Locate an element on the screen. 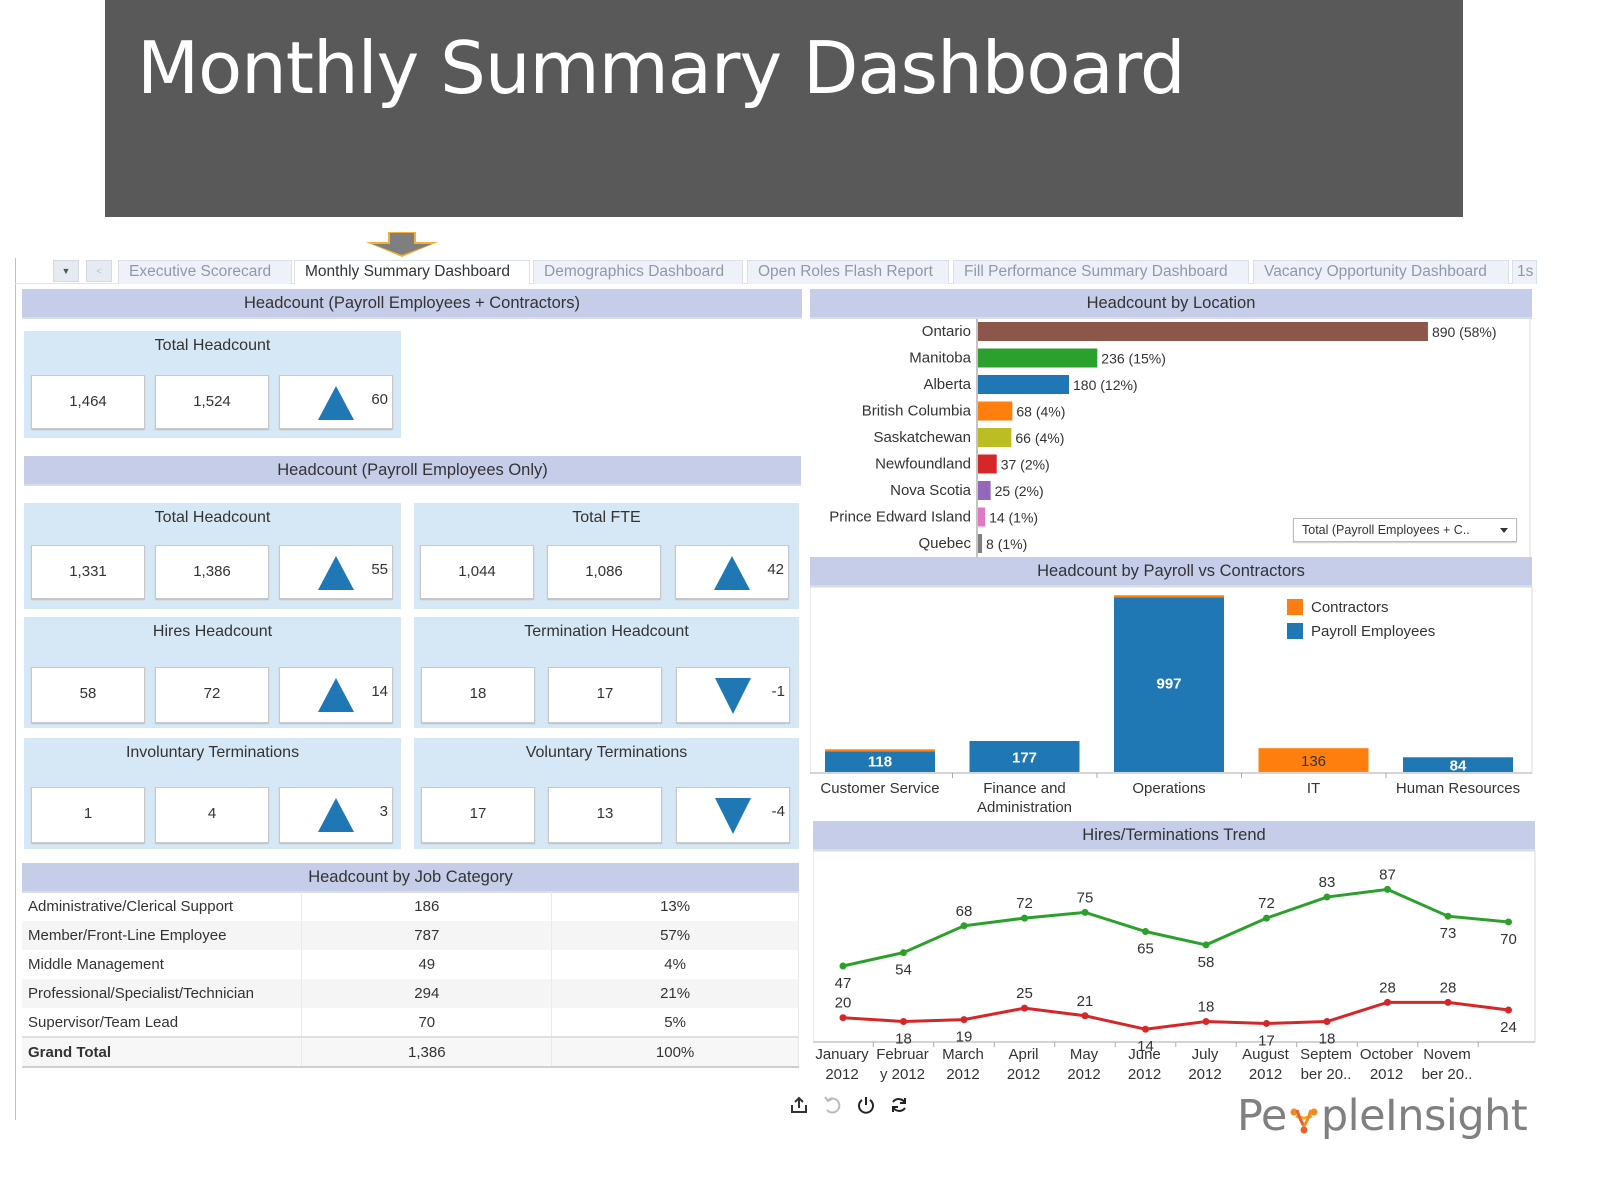 The image size is (1600, 1200). legend-label: Contractors is located at coordinates (1350, 607).